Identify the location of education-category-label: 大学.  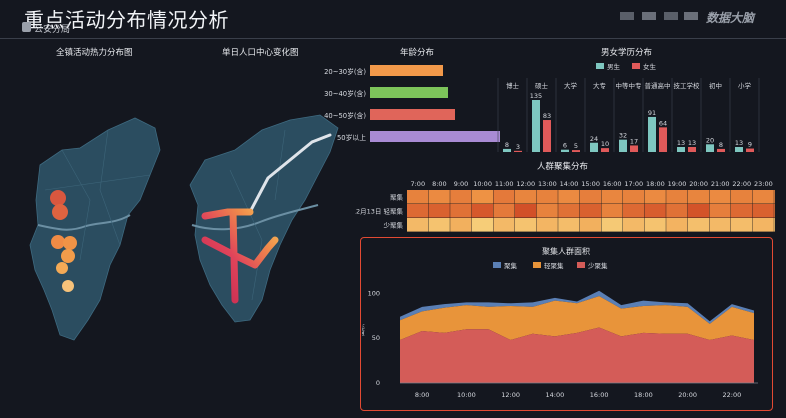
(571, 85).